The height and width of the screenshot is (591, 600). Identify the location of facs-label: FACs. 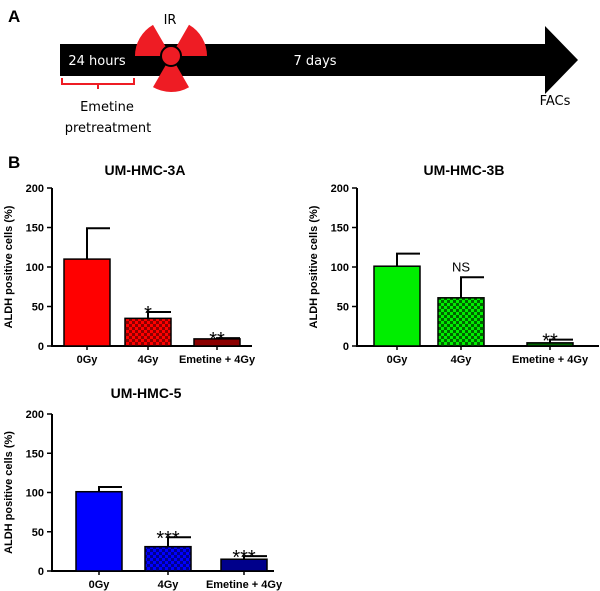
(555, 101).